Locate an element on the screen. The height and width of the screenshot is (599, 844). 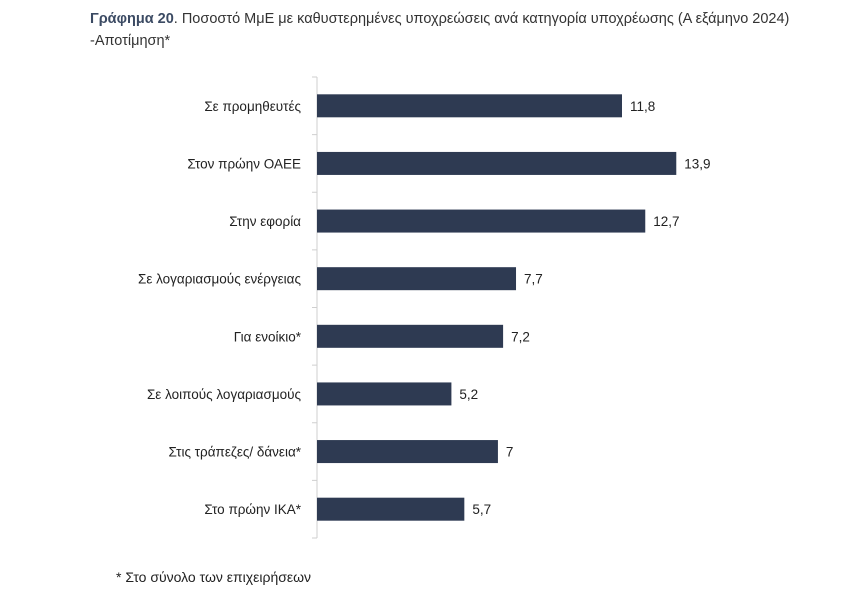
footnote: * Στο σύνολο των επιχειρήσεων is located at coordinates (214, 577).